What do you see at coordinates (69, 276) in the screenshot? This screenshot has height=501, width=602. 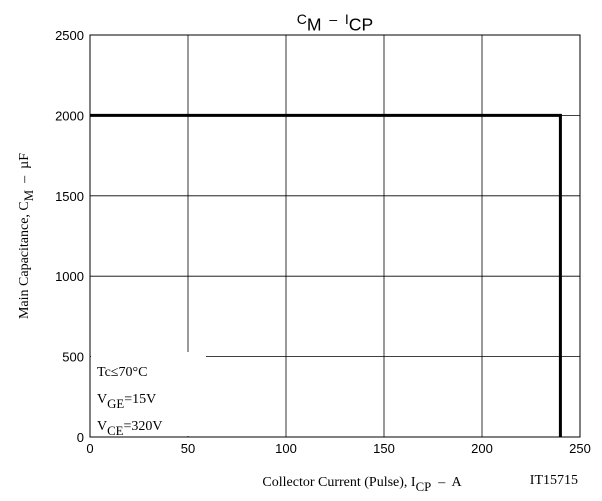 I see `y-tick-label: 1000` at bounding box center [69, 276].